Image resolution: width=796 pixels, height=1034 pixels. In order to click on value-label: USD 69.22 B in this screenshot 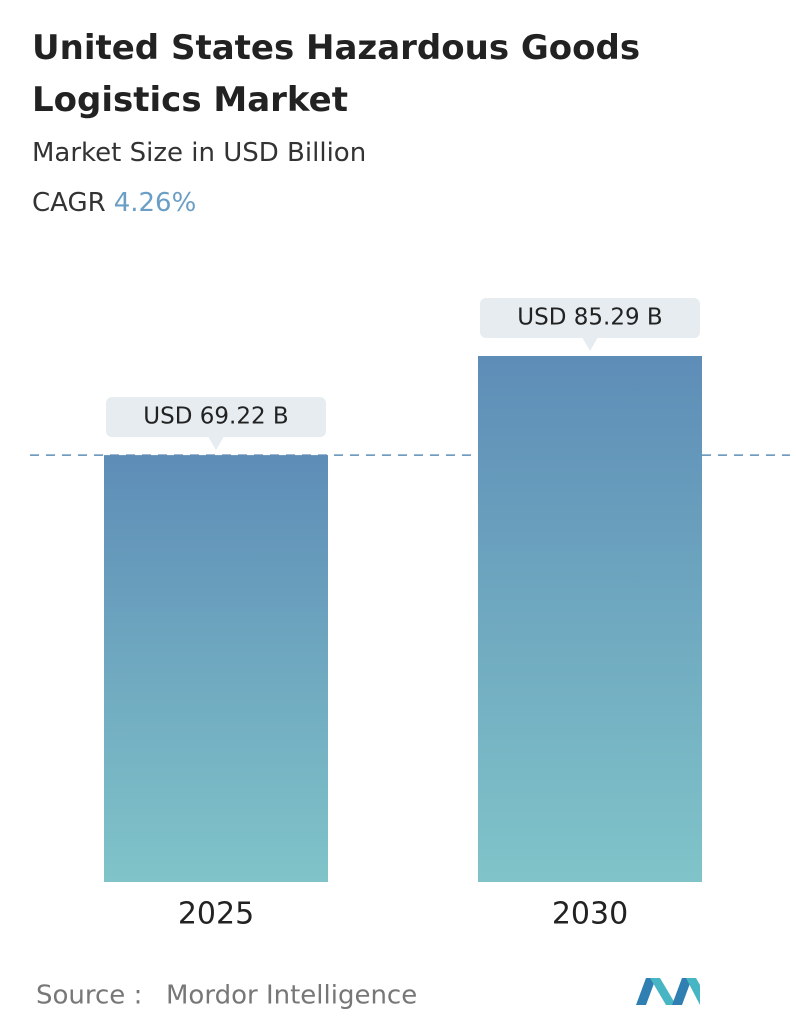, I will do `click(215, 417)`.